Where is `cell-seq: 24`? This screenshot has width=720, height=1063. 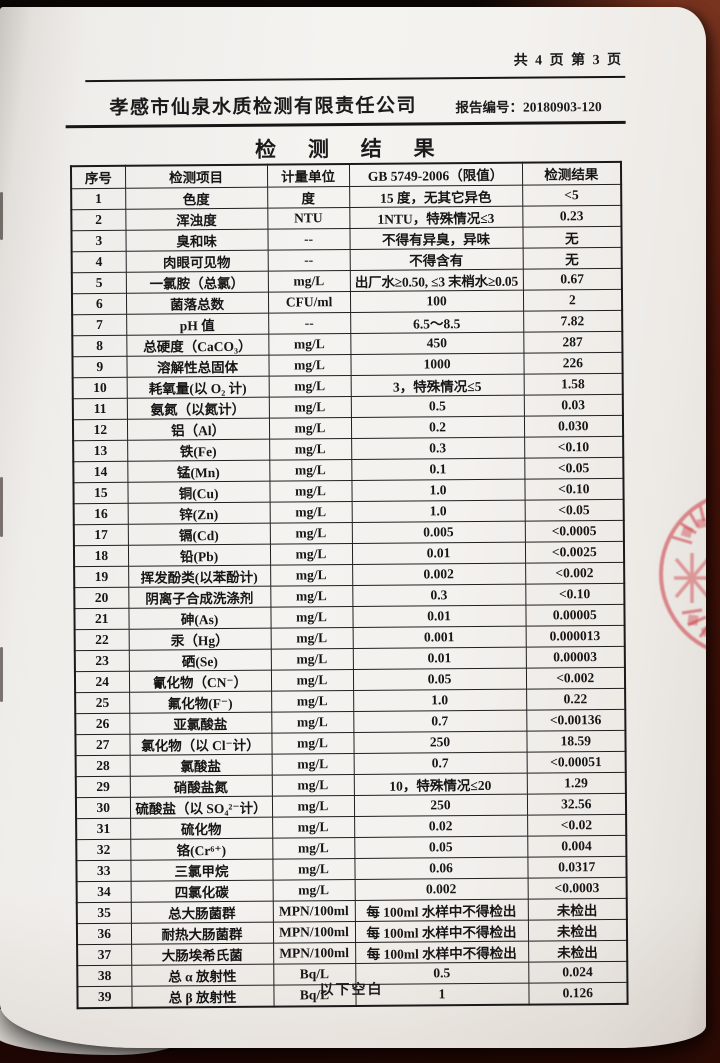 cell-seq: 24 is located at coordinates (102, 681).